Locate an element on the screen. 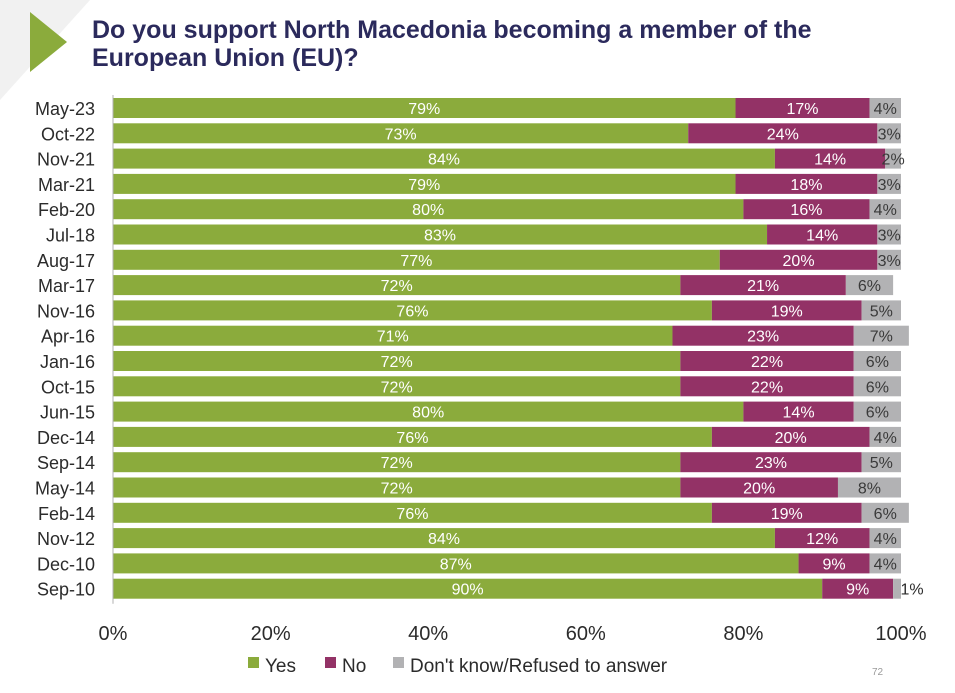 The width and height of the screenshot is (955, 693). data-label: 73% is located at coordinates (401, 134).